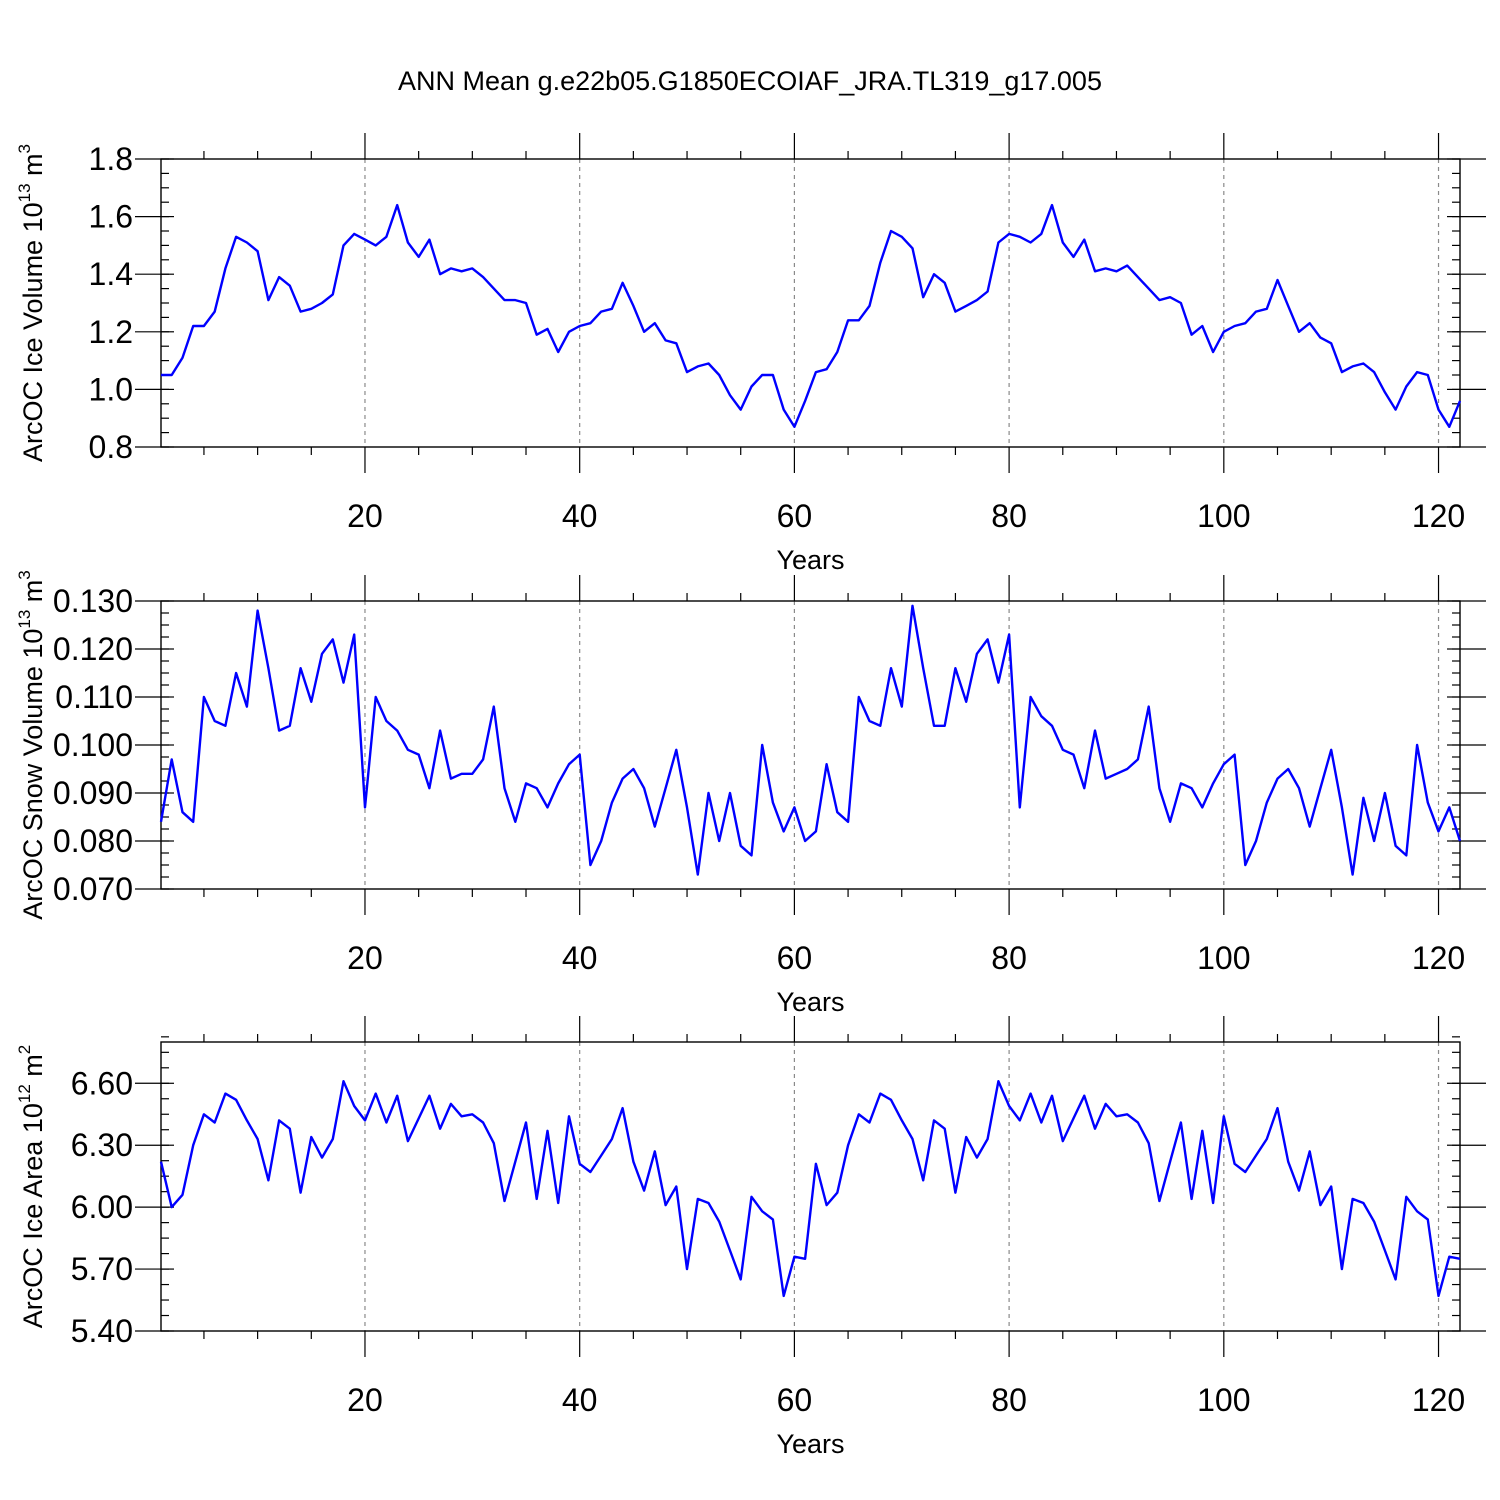 This screenshot has width=1500, height=1500. Describe the element at coordinates (111, 274) in the screenshot. I see `y-tick-label: 1.4` at that location.